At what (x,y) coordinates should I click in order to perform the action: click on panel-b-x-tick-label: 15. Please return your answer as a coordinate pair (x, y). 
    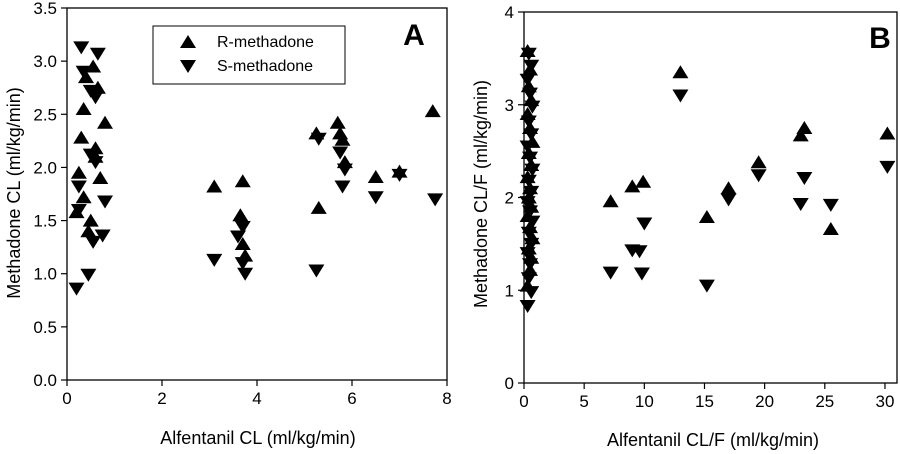
    Looking at the image, I should click on (704, 401).